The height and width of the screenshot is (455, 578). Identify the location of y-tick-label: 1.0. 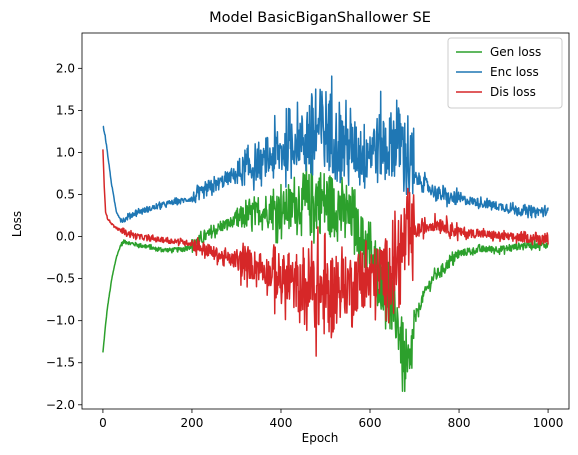
(65, 152).